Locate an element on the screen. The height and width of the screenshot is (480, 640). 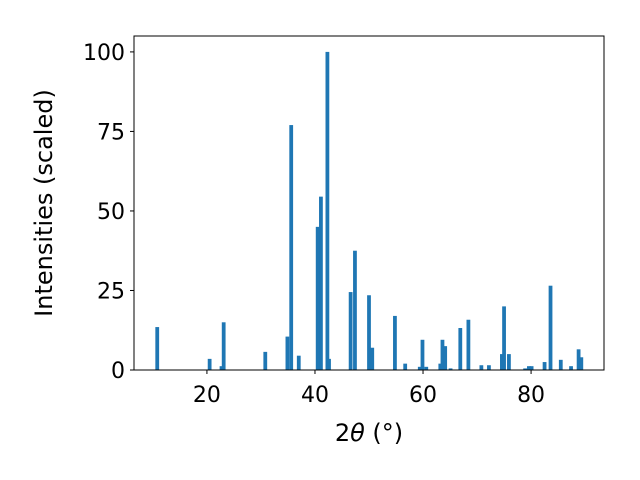
x-tick-label: 60 is located at coordinates (423, 395).